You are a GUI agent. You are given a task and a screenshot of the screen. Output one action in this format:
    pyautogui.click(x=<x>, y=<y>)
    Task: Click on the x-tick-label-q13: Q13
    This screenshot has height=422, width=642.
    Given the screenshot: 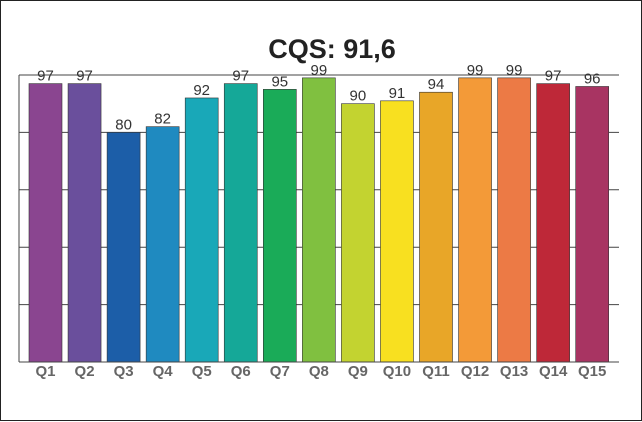 What is the action you would take?
    pyautogui.click(x=514, y=371)
    